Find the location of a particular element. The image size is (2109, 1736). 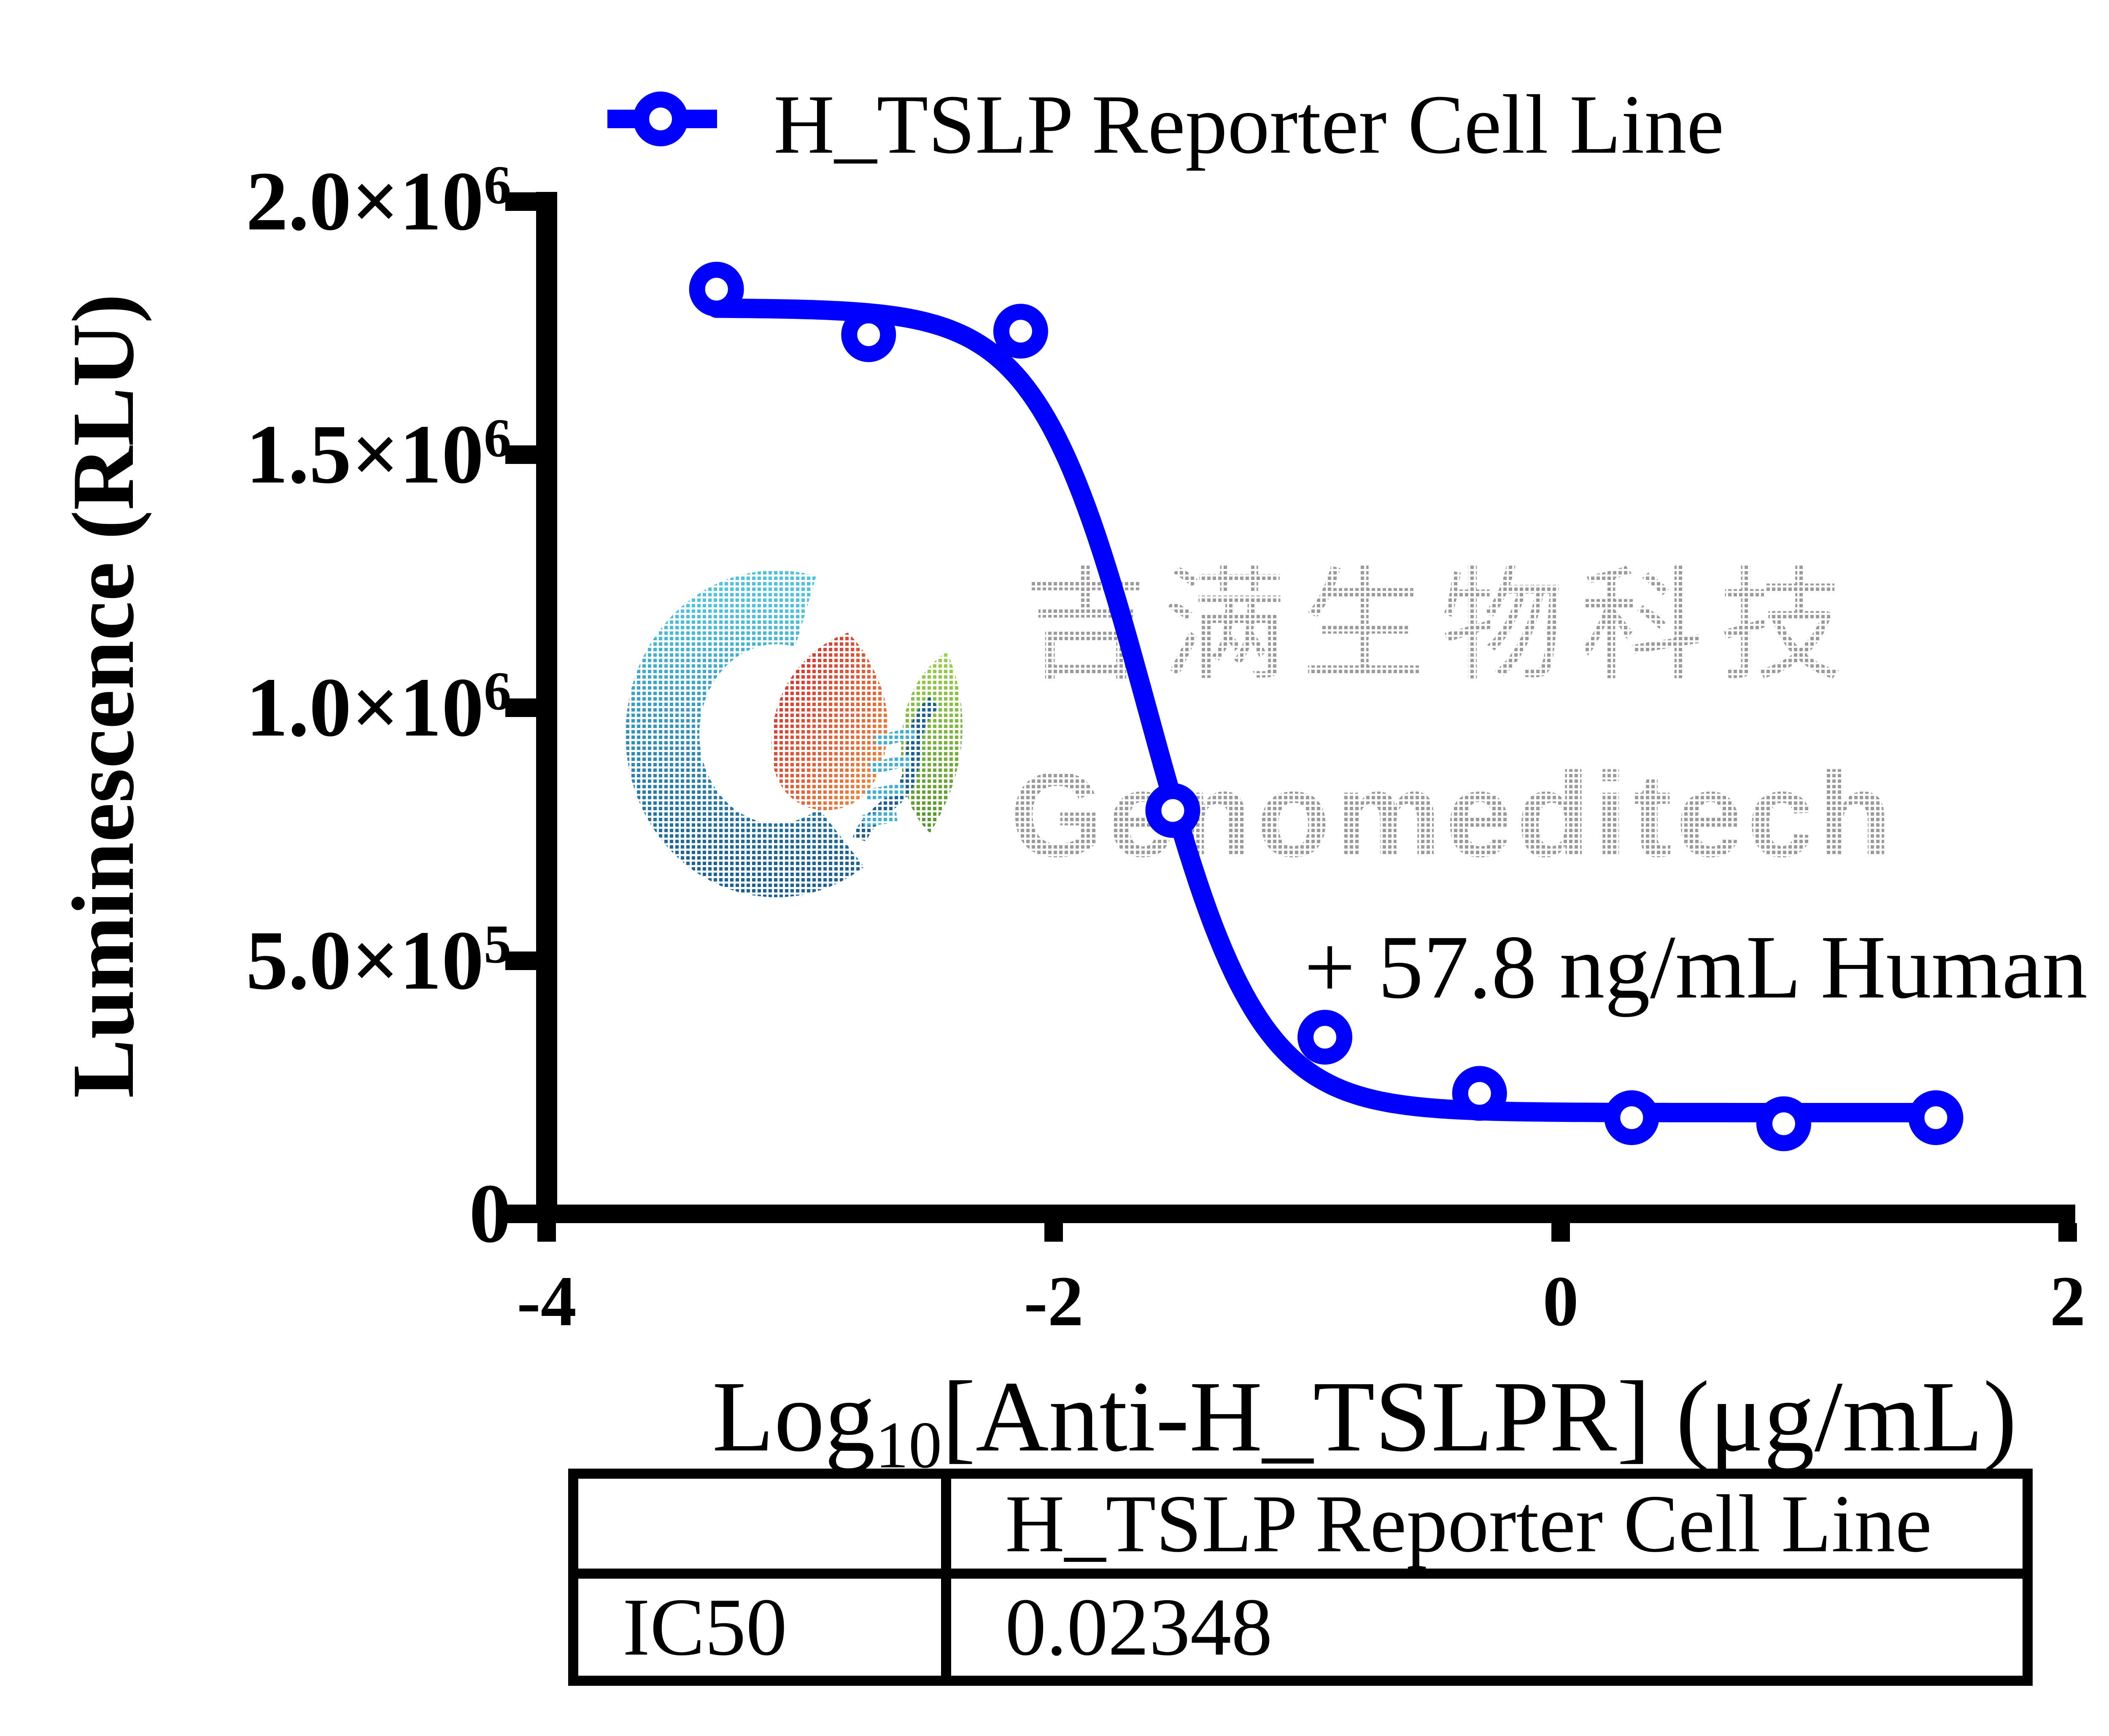

y-tick-label: 5.0×105 is located at coordinates (378, 960).